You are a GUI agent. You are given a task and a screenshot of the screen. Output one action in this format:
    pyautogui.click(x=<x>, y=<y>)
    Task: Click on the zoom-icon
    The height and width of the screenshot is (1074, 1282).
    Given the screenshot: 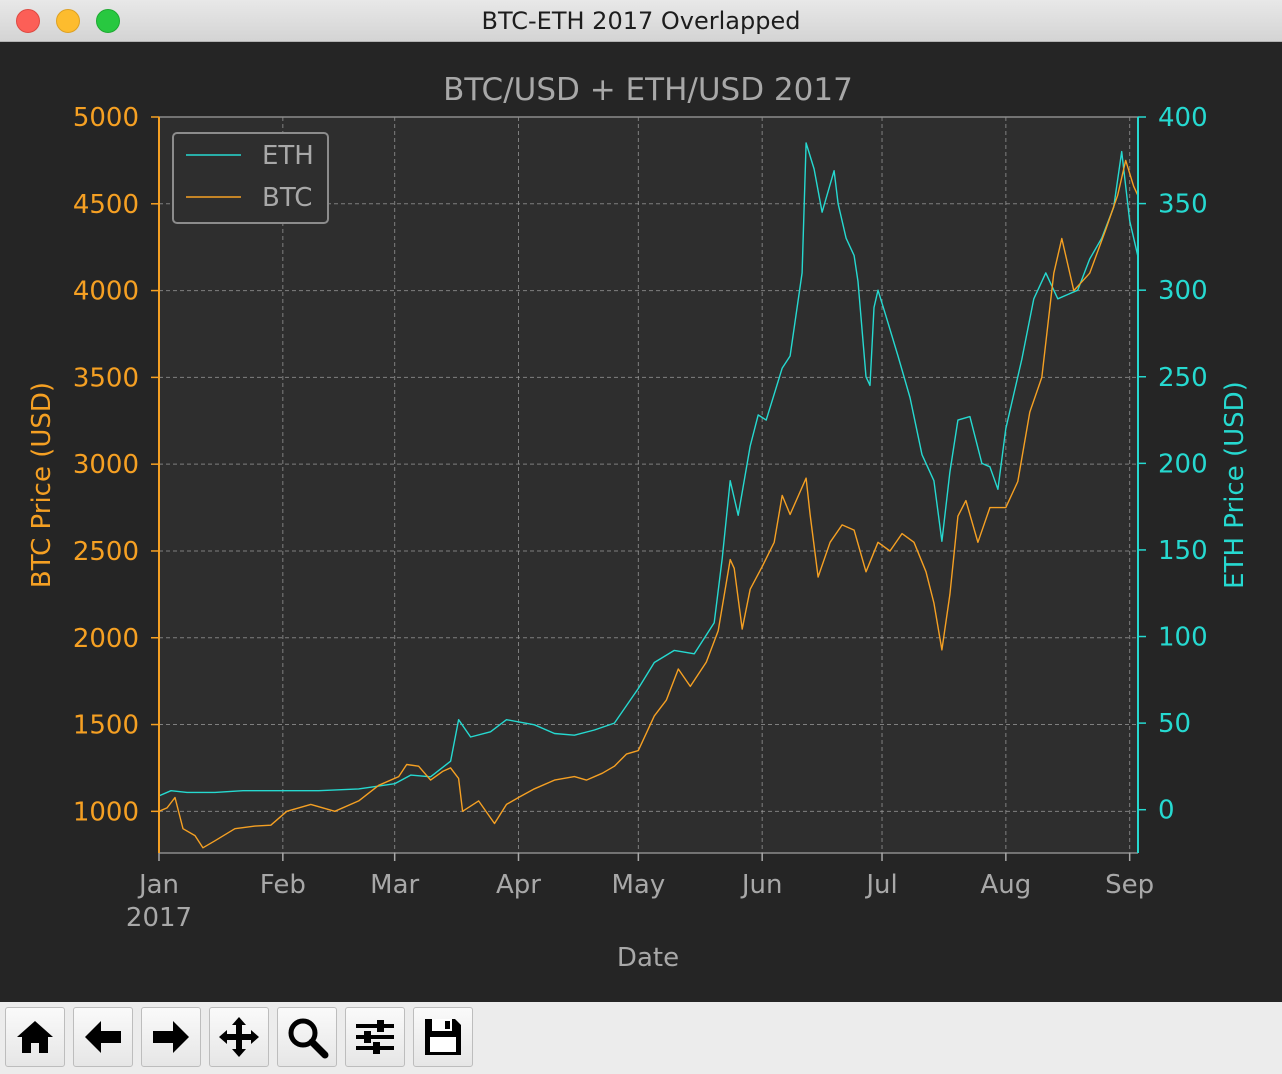 What is the action you would take?
    pyautogui.click(x=308, y=1038)
    